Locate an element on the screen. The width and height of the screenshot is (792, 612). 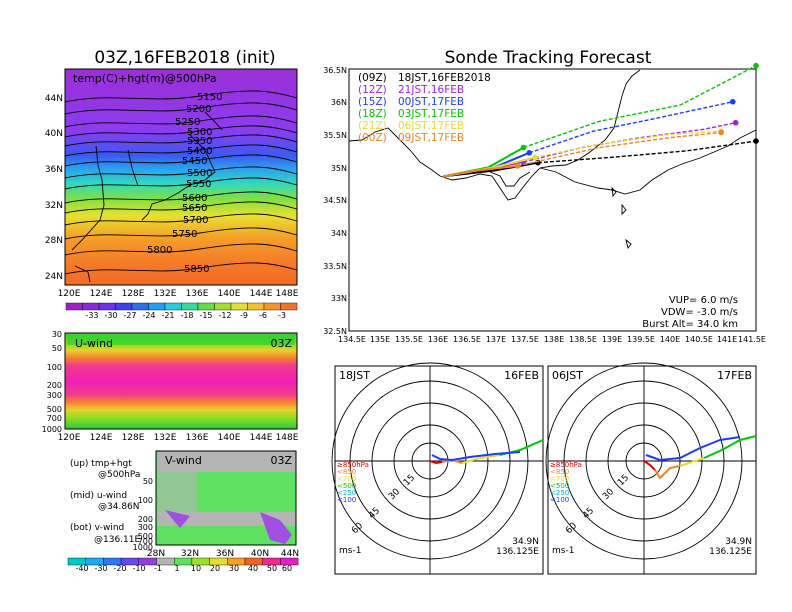
colorbar-label: 1 is located at coordinates (176, 568).